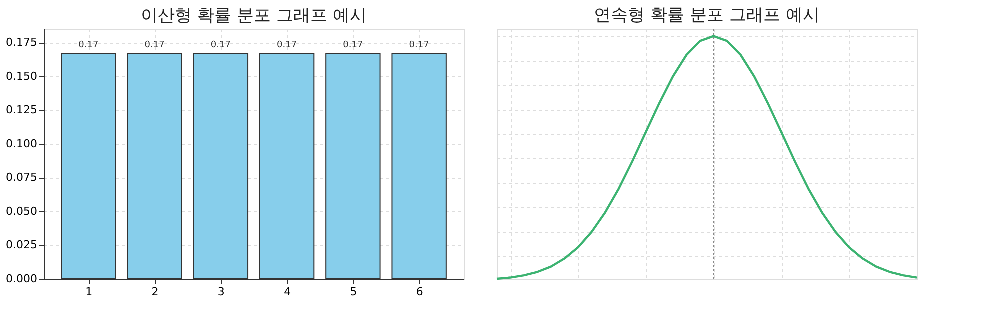 The width and height of the screenshot is (985, 330). I want to click on y-tick-label: 0.150, so click(22, 76).